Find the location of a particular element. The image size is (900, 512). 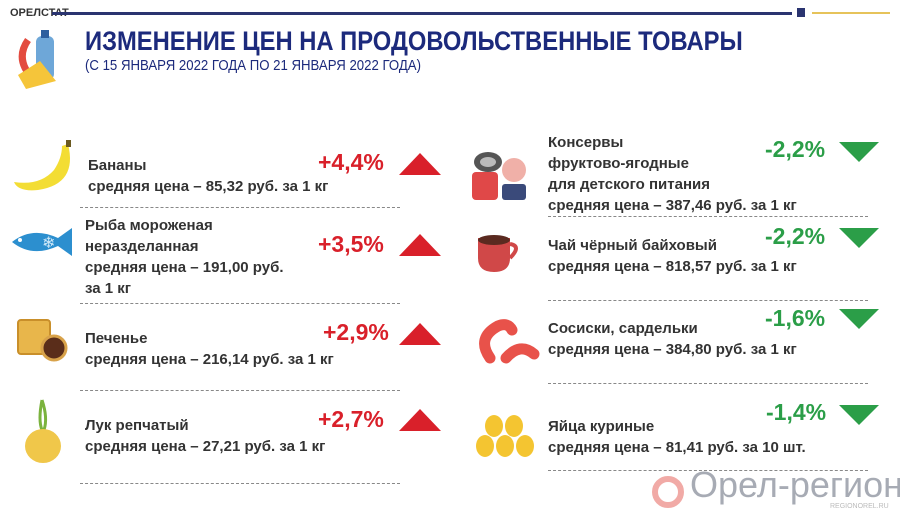

item-name: Бананы is located at coordinates (117, 165).